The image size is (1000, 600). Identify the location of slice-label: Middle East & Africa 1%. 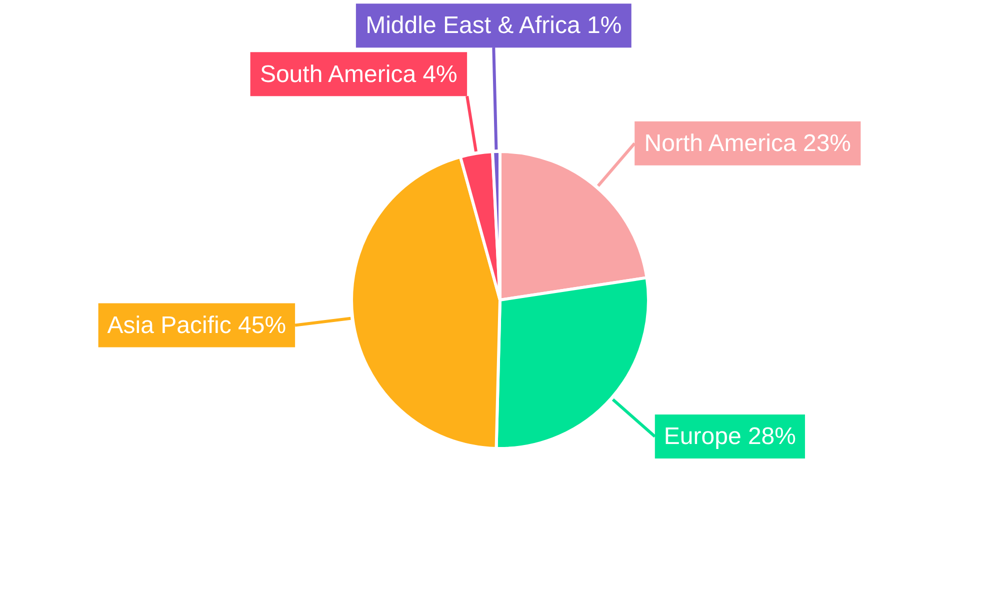
(494, 26).